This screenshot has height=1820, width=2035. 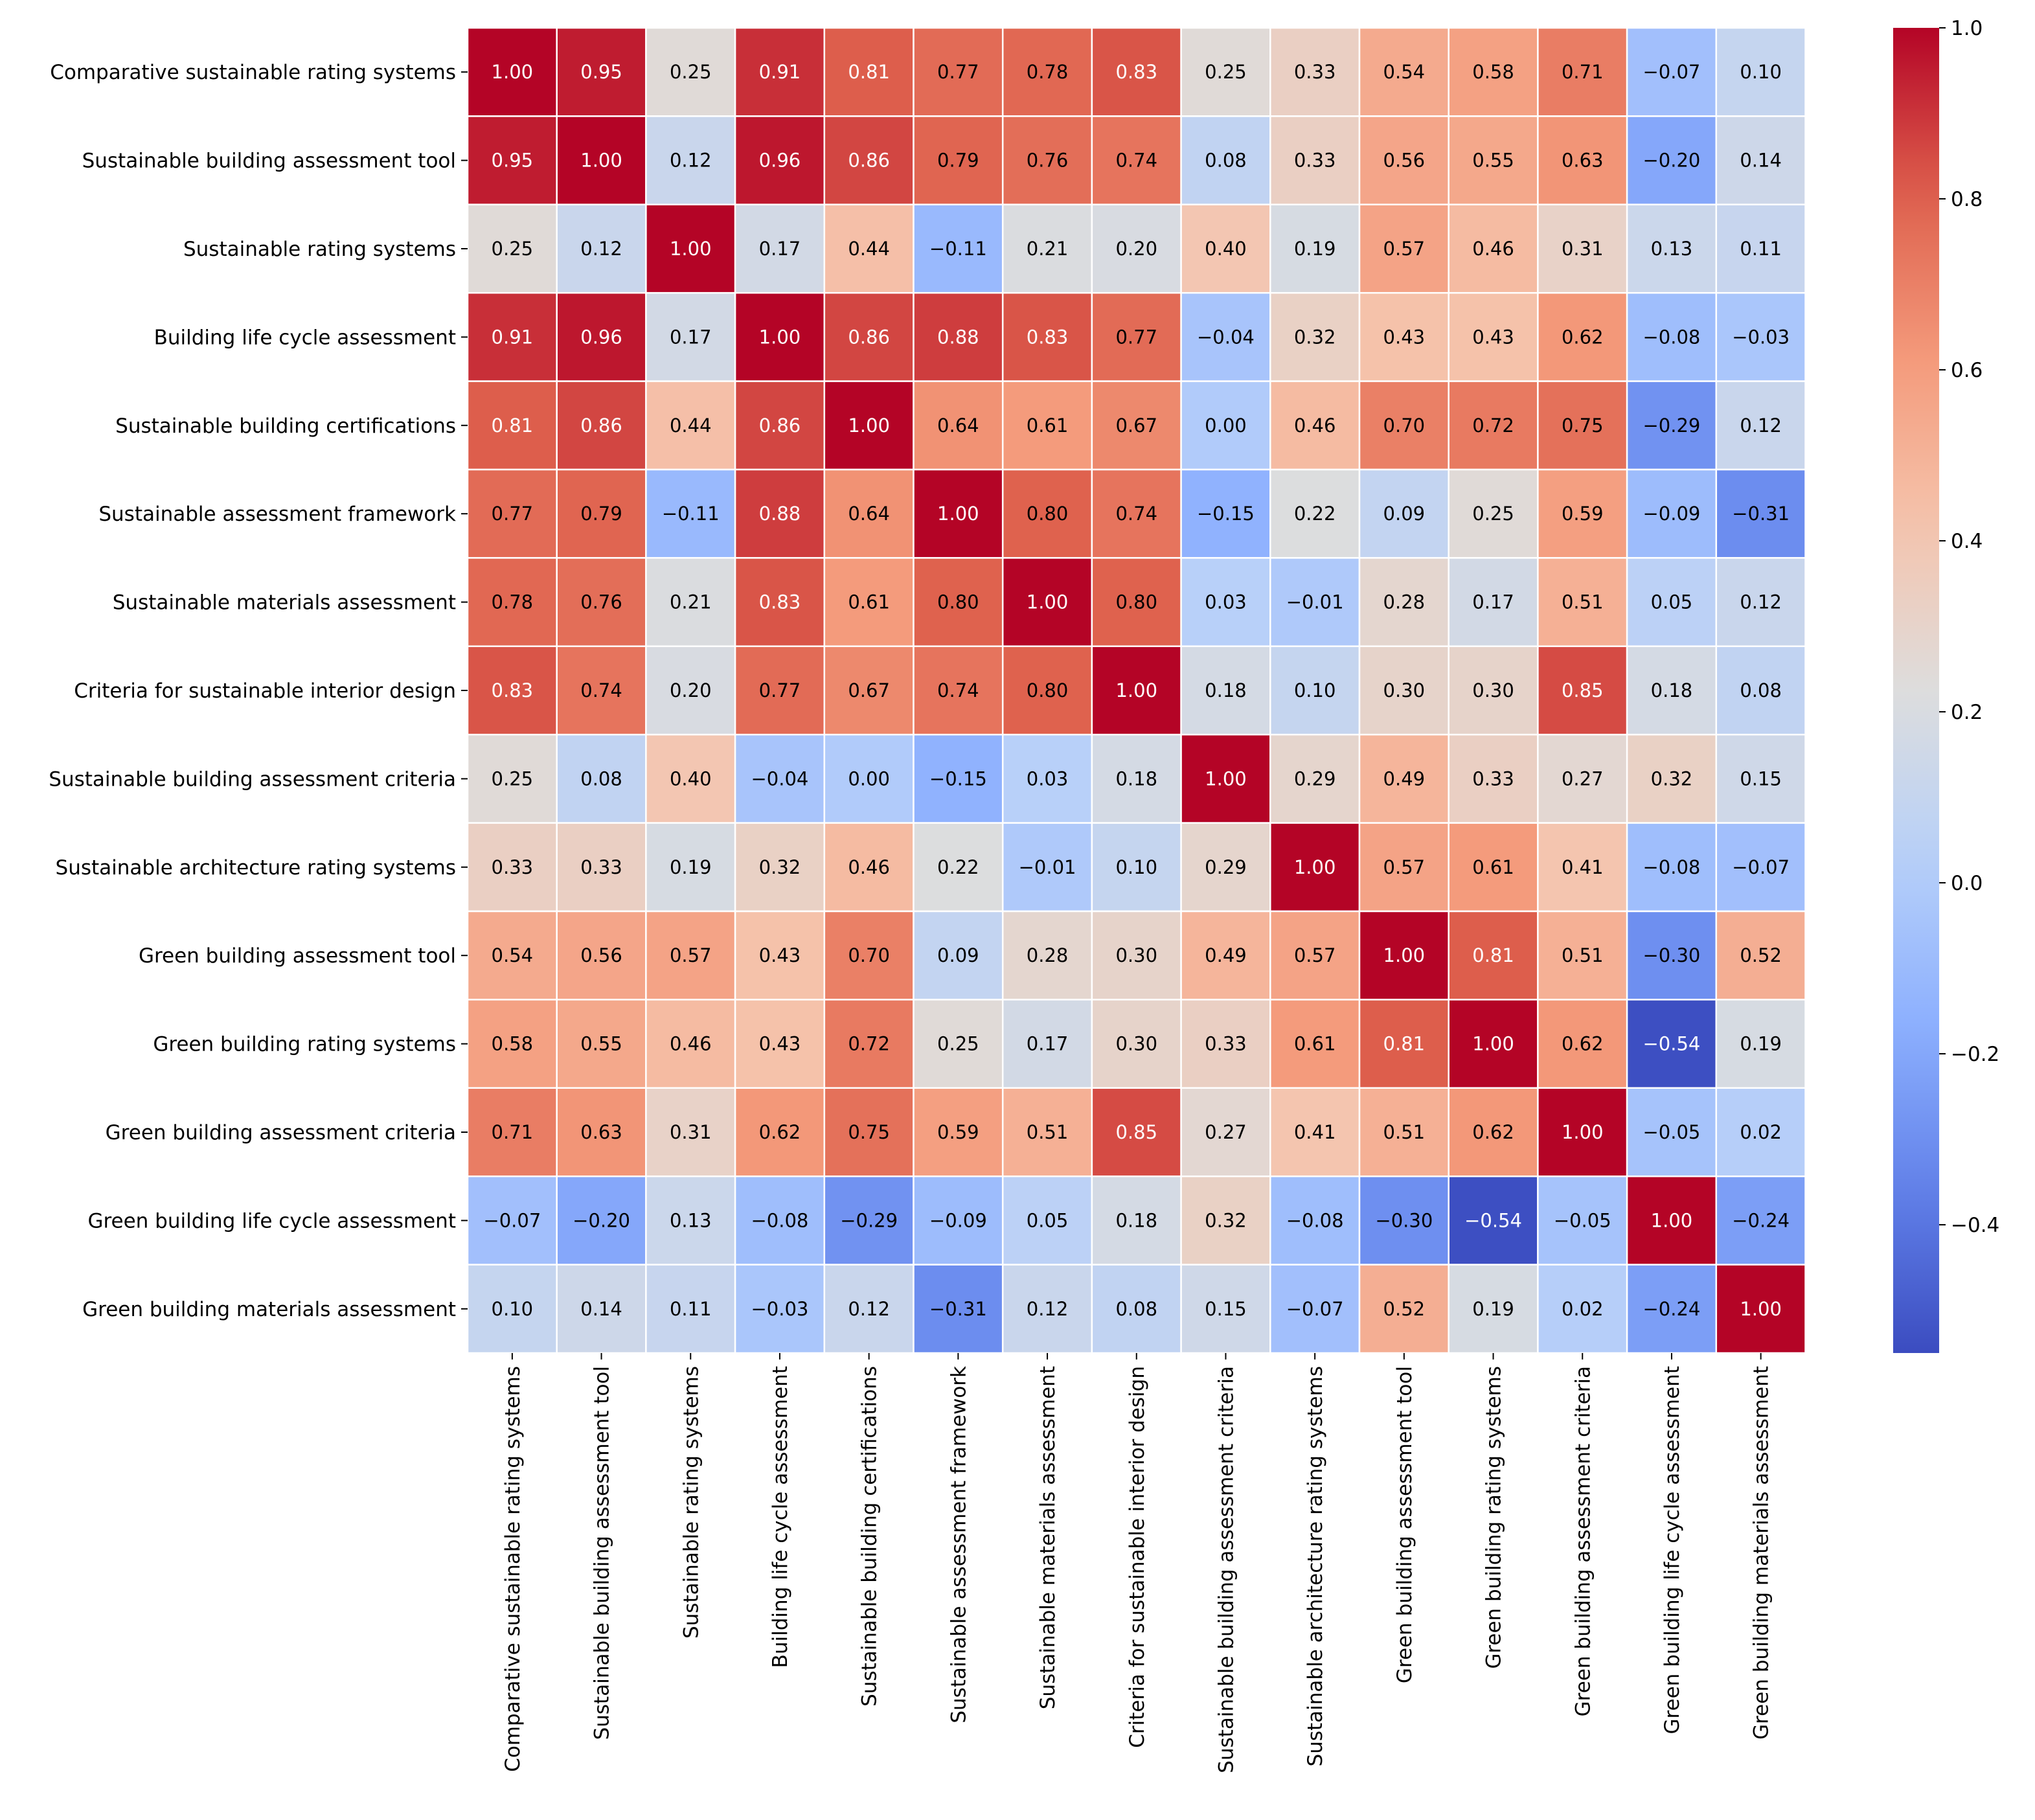 What do you see at coordinates (1048, 1538) in the screenshot?
I see `column-label: Sustainable materials assessment` at bounding box center [1048, 1538].